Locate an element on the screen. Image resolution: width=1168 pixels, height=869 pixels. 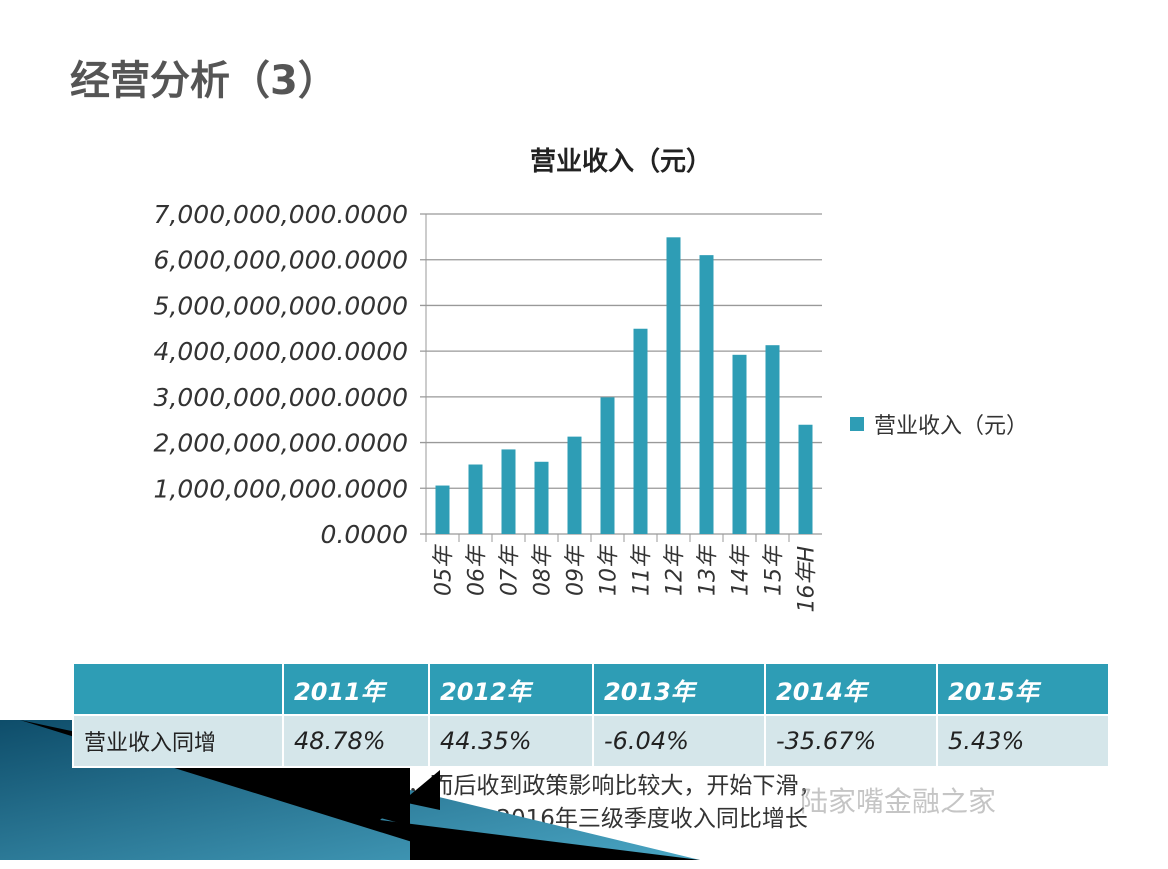
y-tick-label: 6,000,000,000.0000 is located at coordinates (281, 260).